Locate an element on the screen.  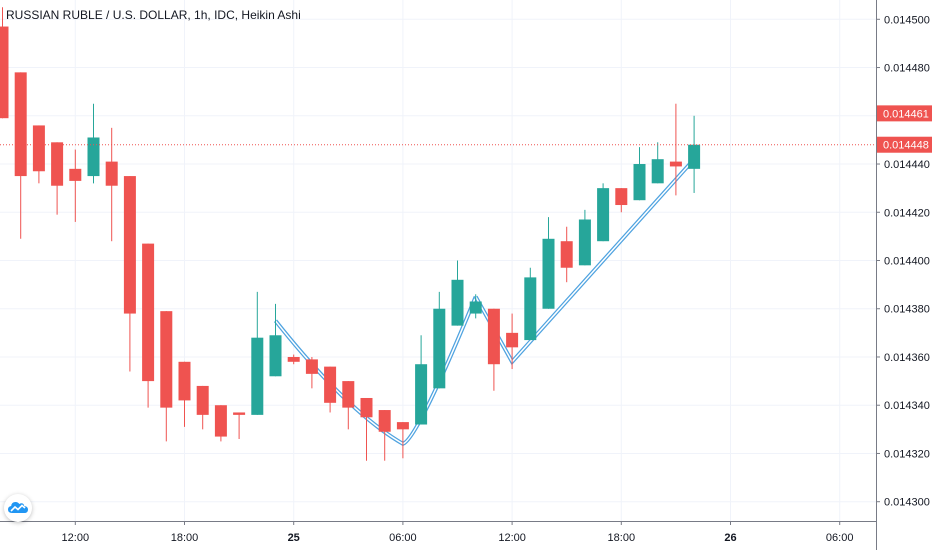
cloud-icon is located at coordinates (18, 507).